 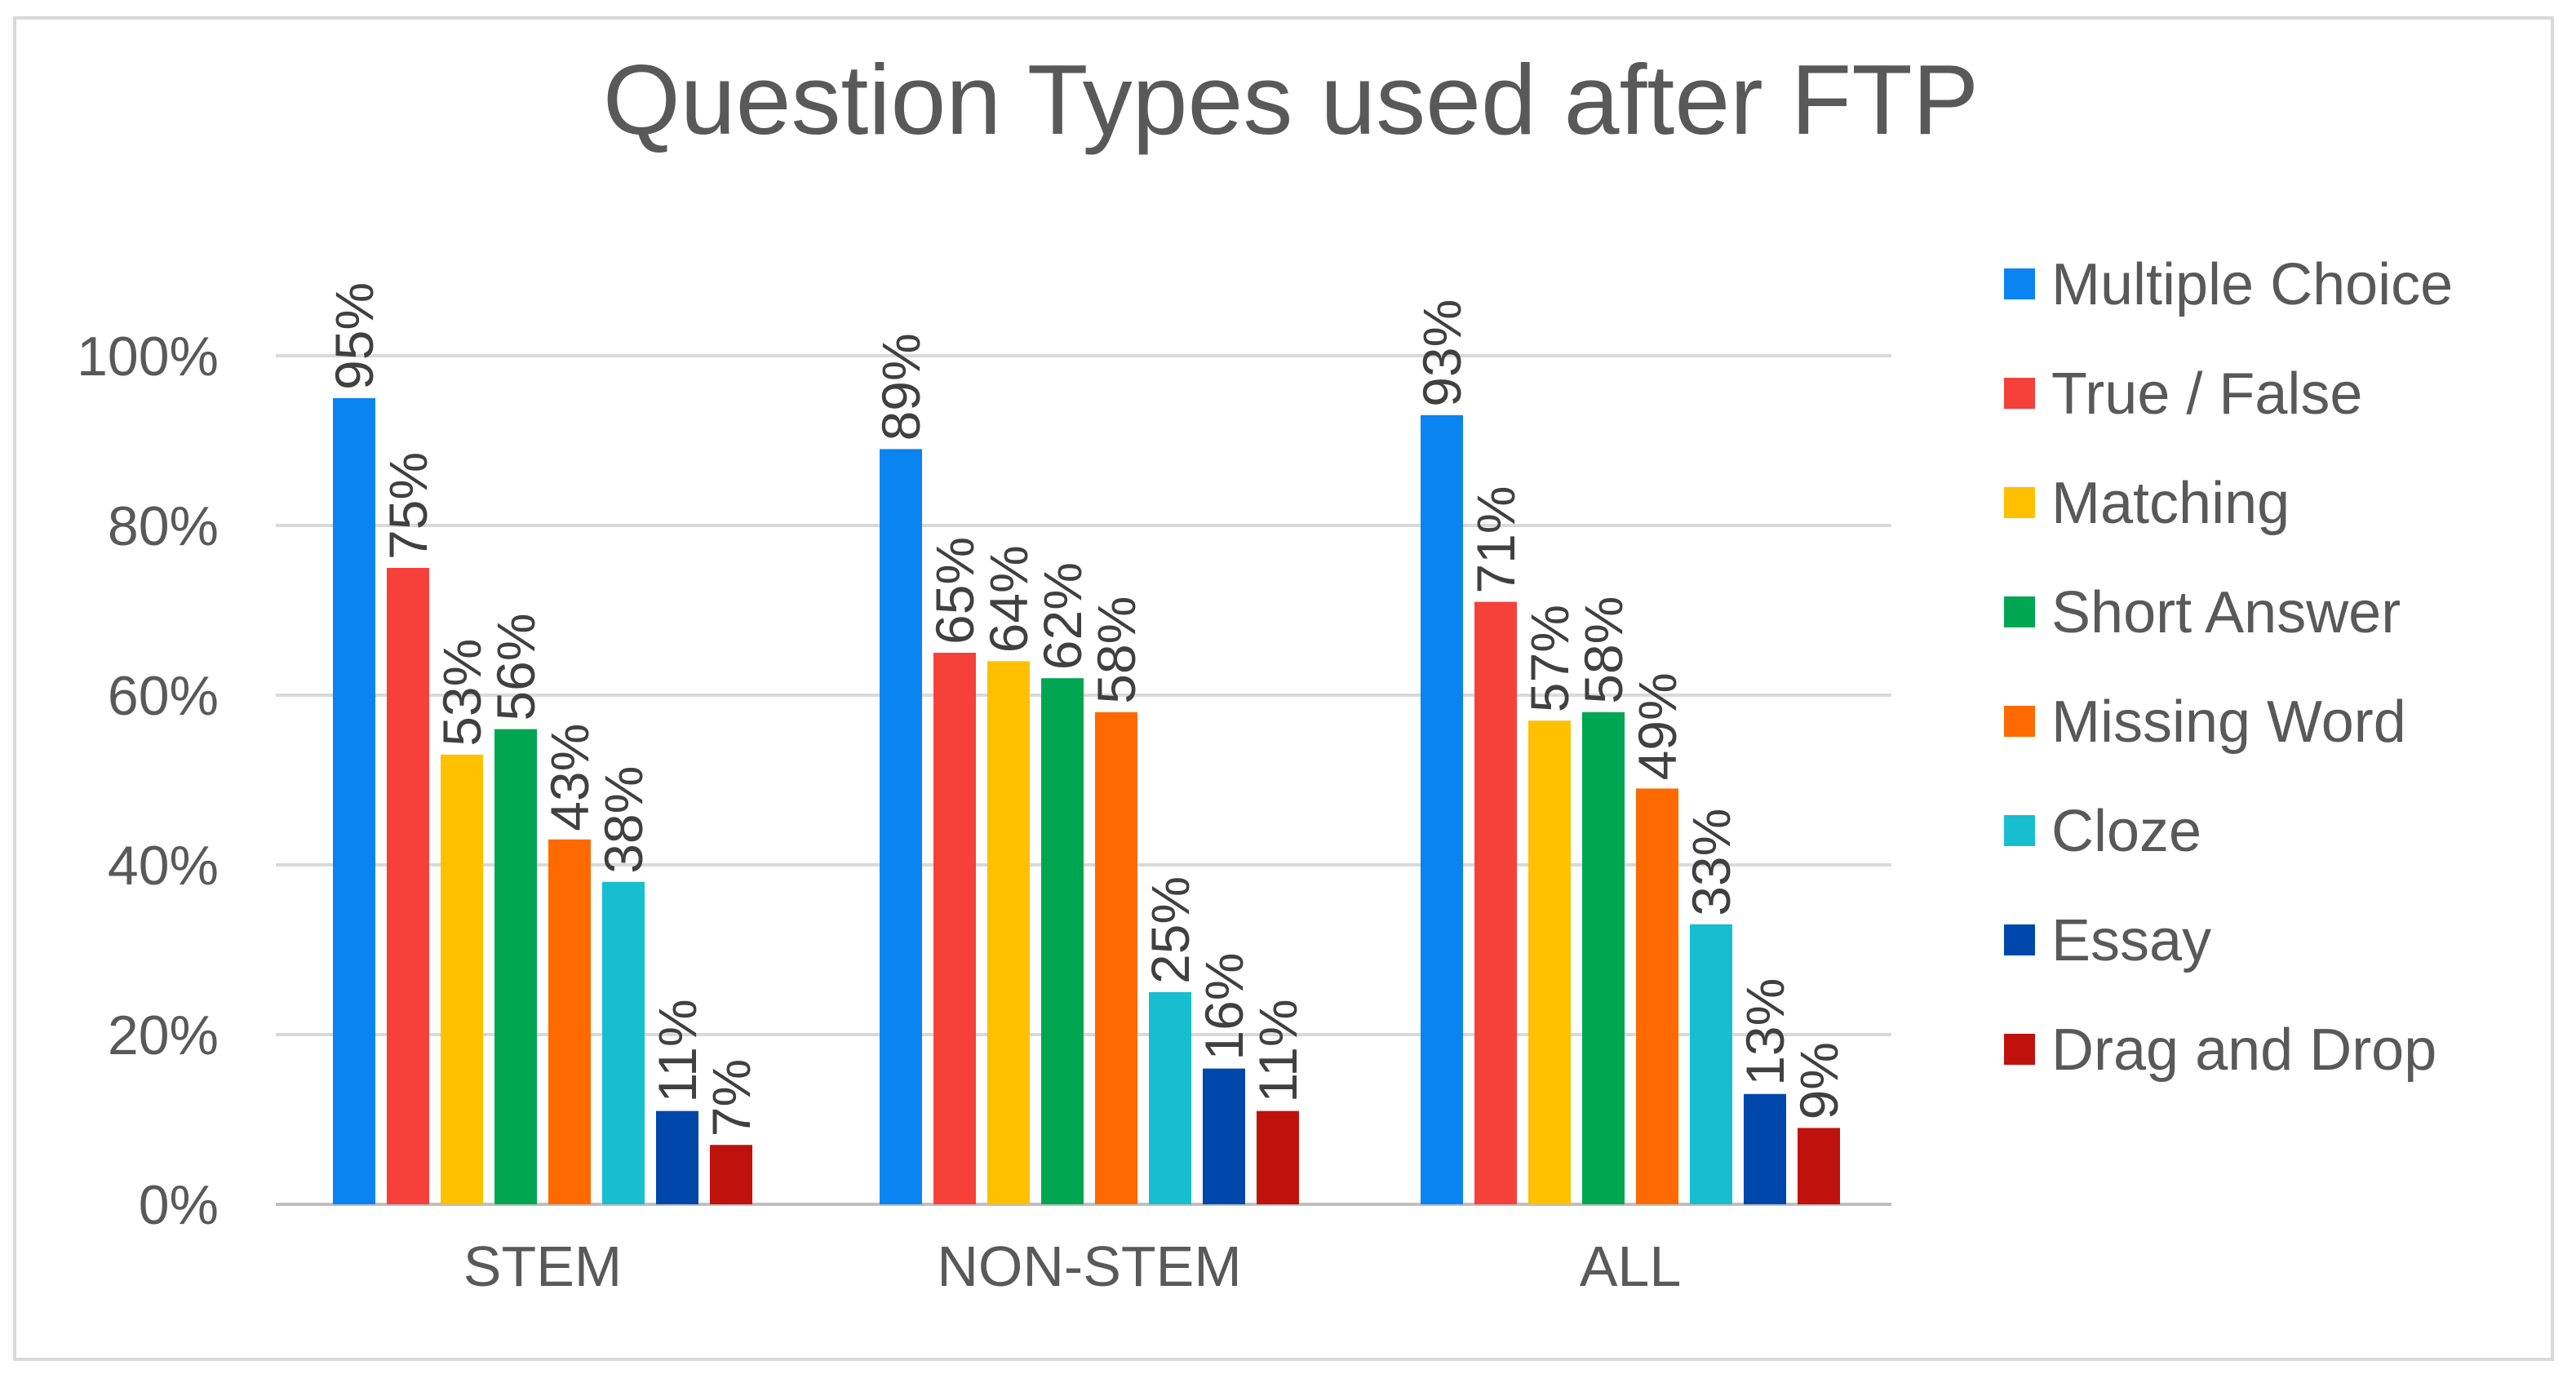 I want to click on data-label: 95%, so click(x=354, y=336).